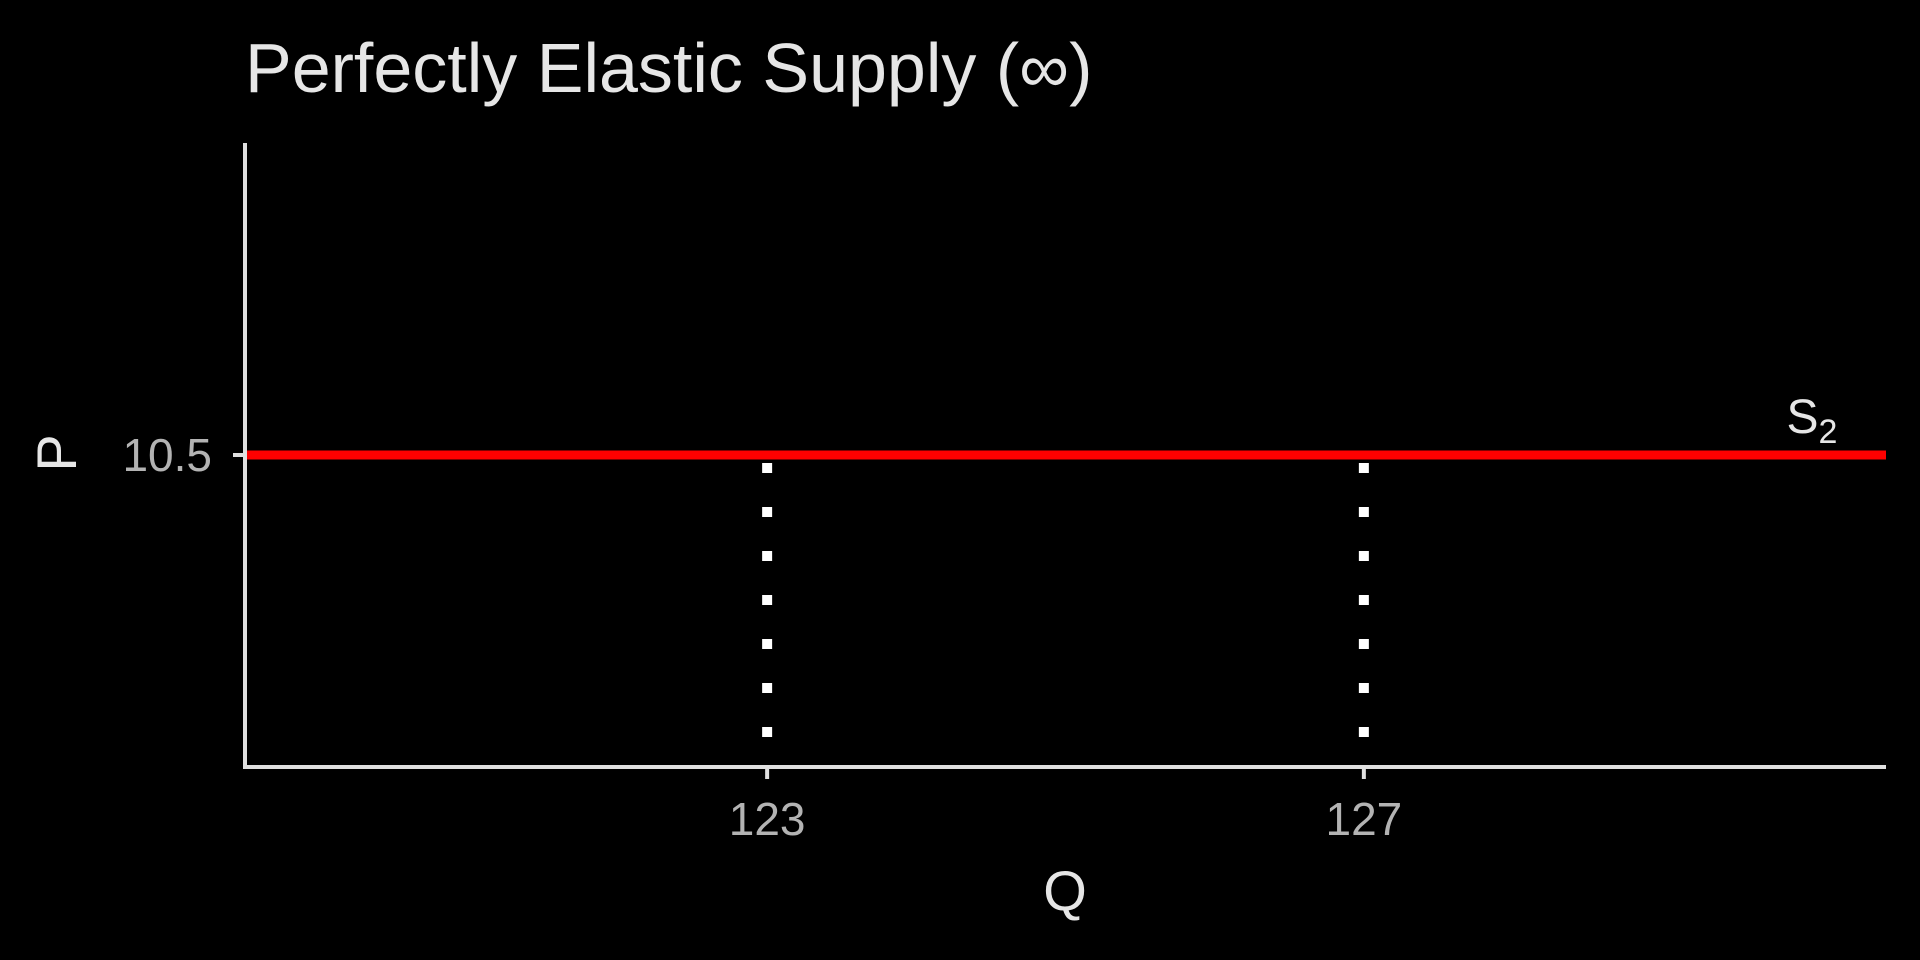 Image resolution: width=1920 pixels, height=960 pixels. Describe the element at coordinates (1363, 819) in the screenshot. I see `x-tick-label: 127` at that location.